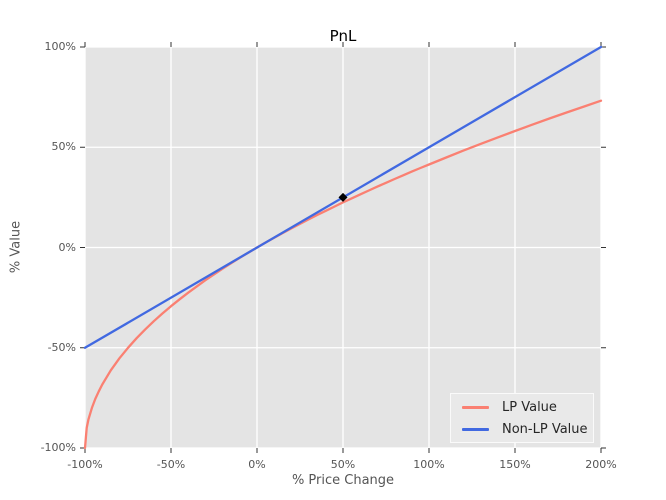  I want to click on y-tick-label: 100%, so click(60, 46).